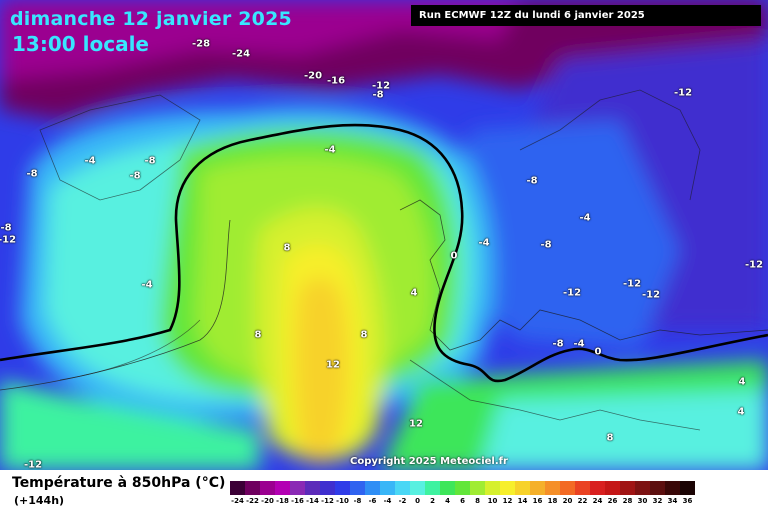  What do you see at coordinates (432, 501) in the screenshot?
I see `scale-tick-label: 2` at bounding box center [432, 501].